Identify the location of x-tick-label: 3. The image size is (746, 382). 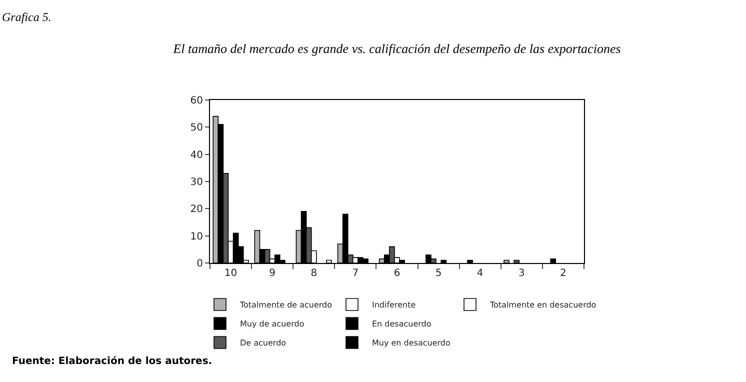
(521, 273).